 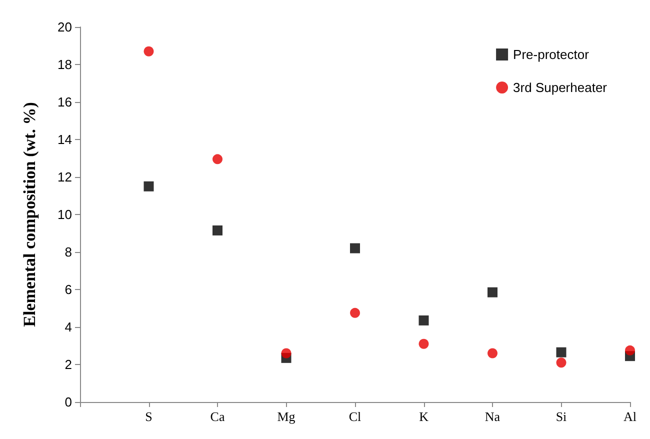 What do you see at coordinates (68, 327) in the screenshot?
I see `y-tick-label: 4` at bounding box center [68, 327].